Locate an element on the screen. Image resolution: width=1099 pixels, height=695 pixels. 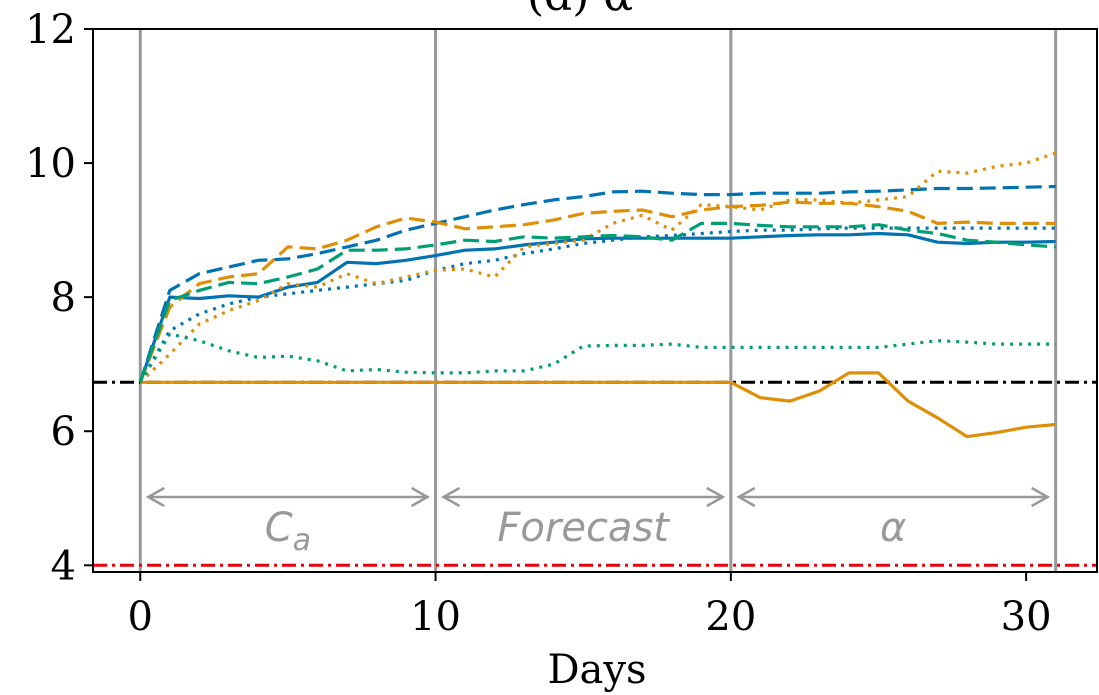
phase-annotations: Ca Forecast α is located at coordinates (598, 522).